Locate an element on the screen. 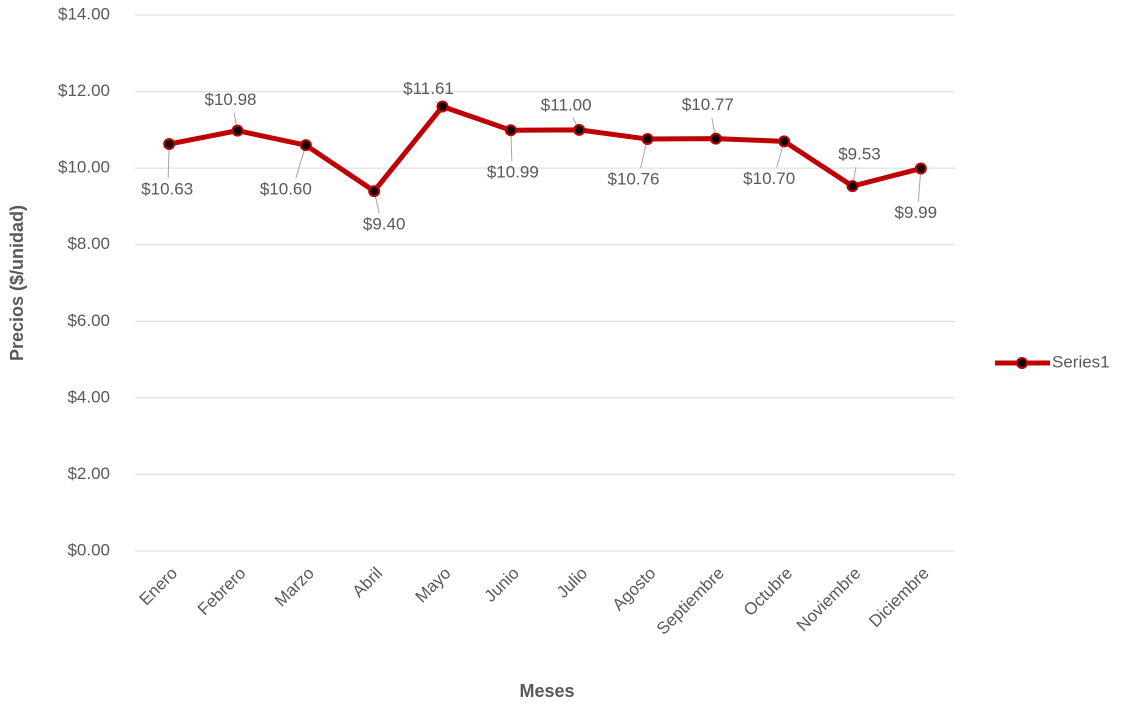 Image resolution: width=1127 pixels, height=706 pixels. y-tick-label: $2.00 is located at coordinates (88, 473).